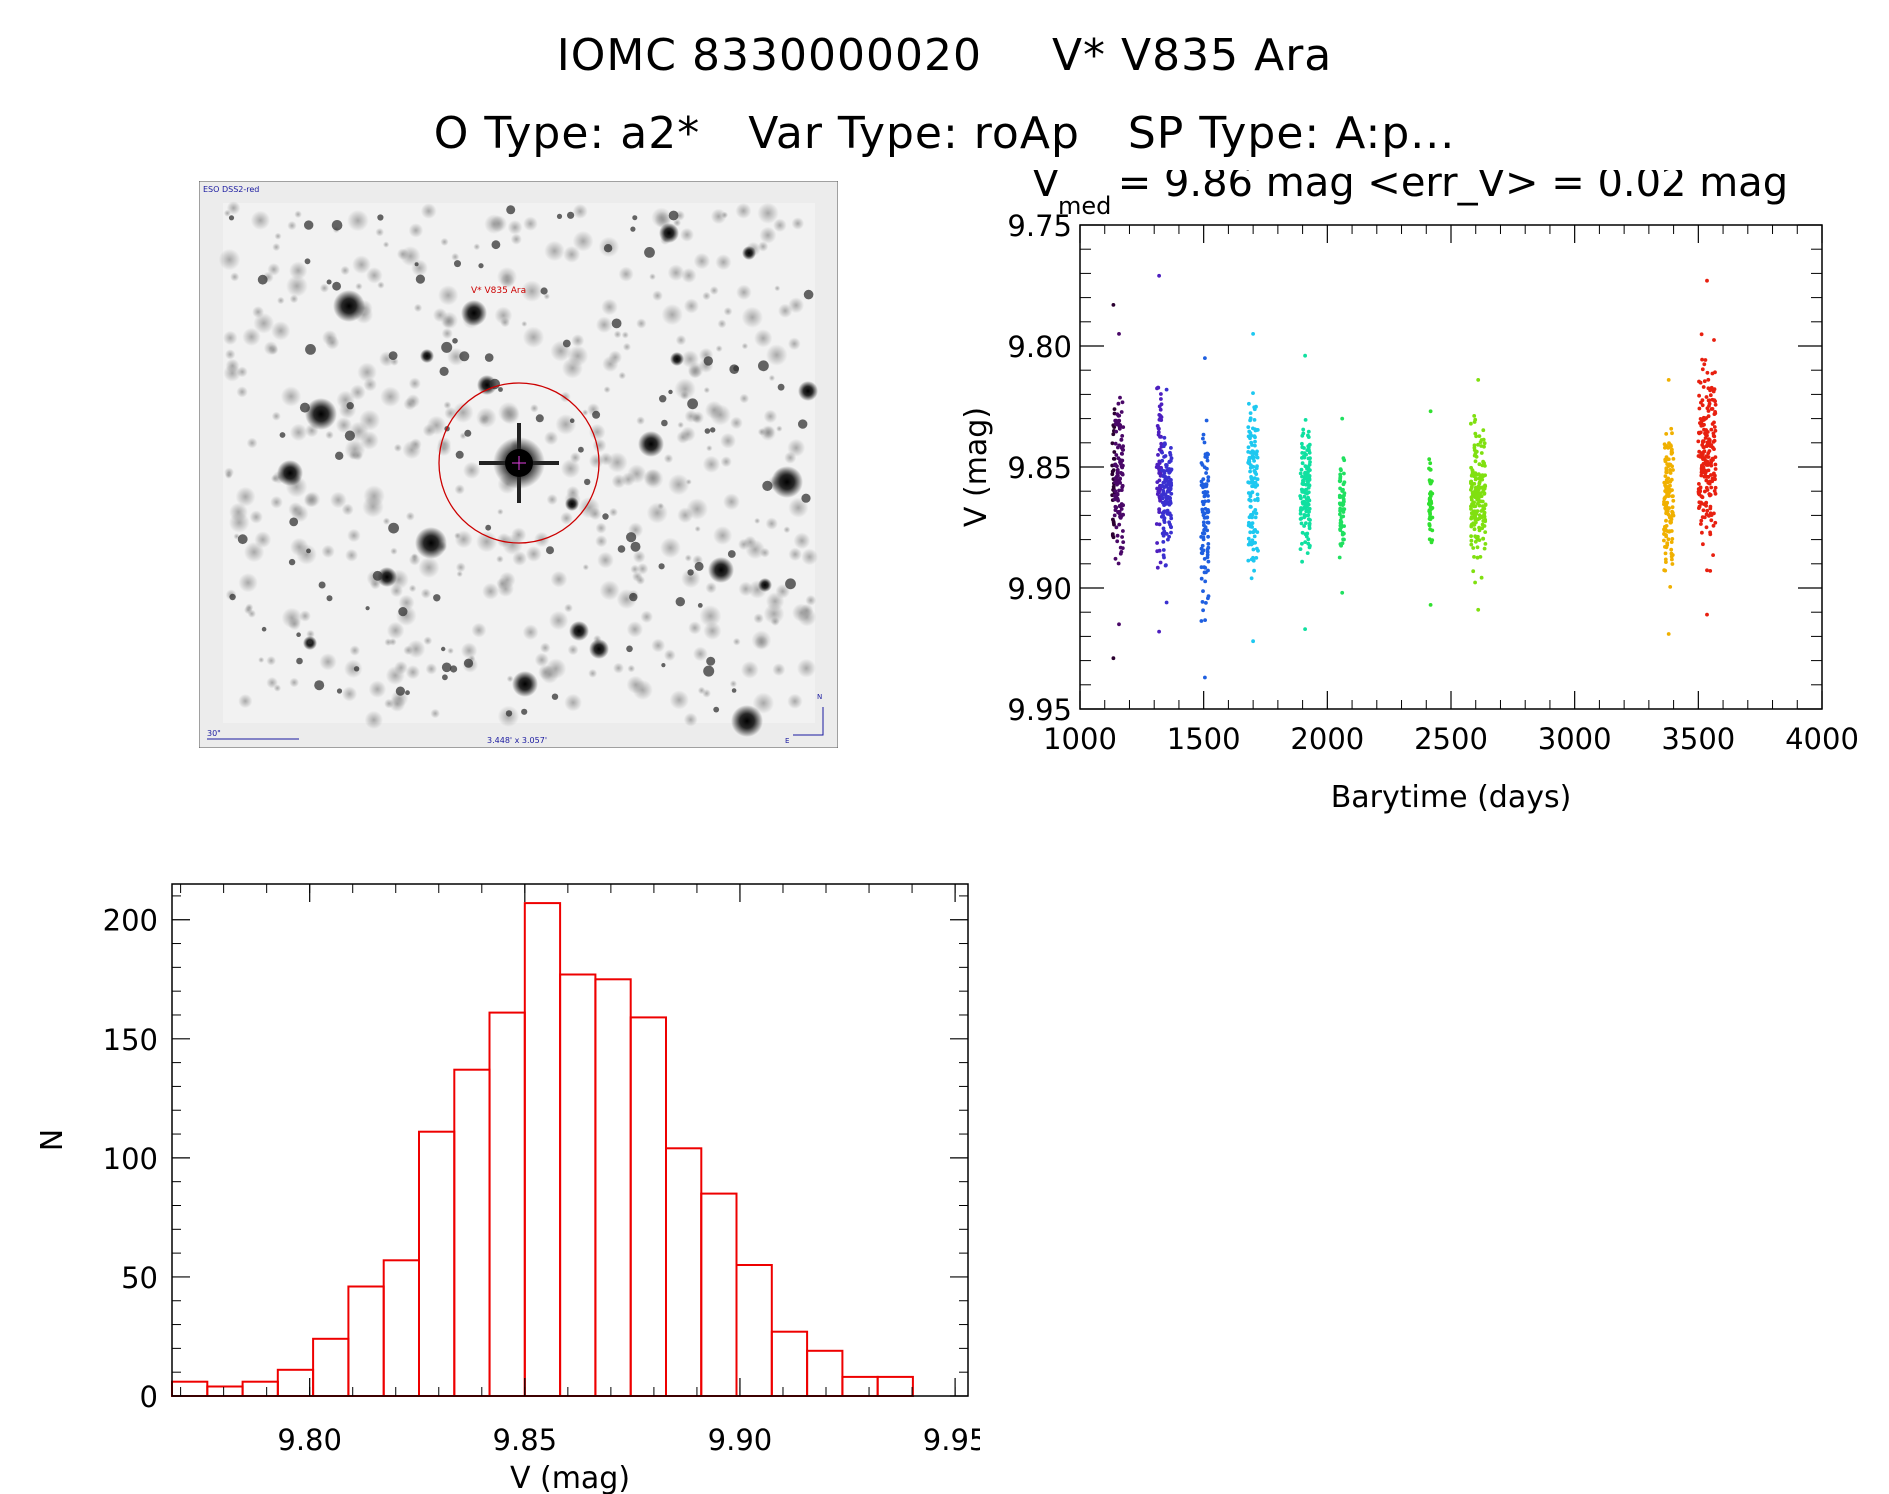 The image size is (1889, 1494). What do you see at coordinates (498, 291) in the screenshot?
I see `target-label: V* V835 Ara` at bounding box center [498, 291].